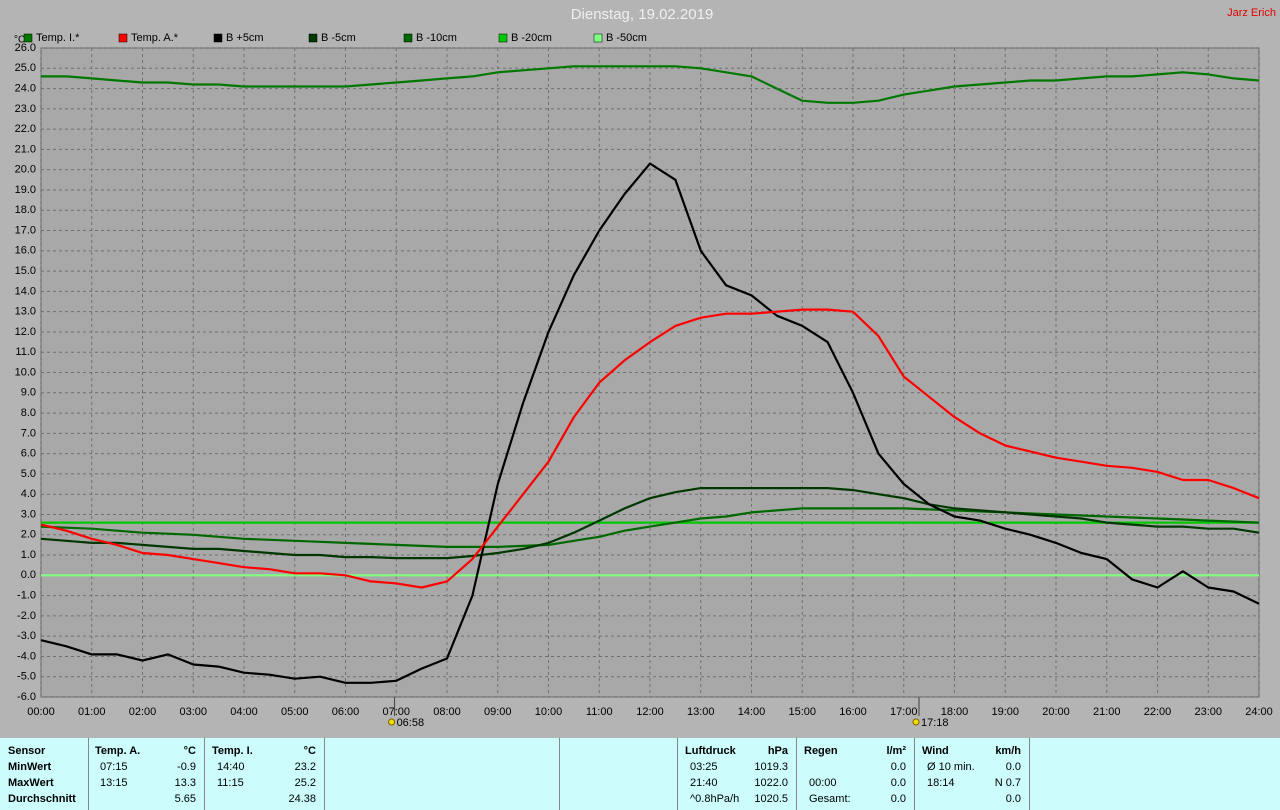 The height and width of the screenshot is (810, 1280). What do you see at coordinates (230, 783) in the screenshot?
I see `stat-time: 11:15` at bounding box center [230, 783].